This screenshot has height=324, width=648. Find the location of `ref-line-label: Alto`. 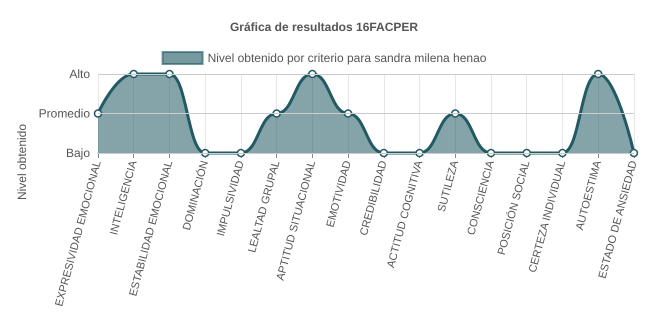

ref-line-label: Alto is located at coordinates (79, 74).